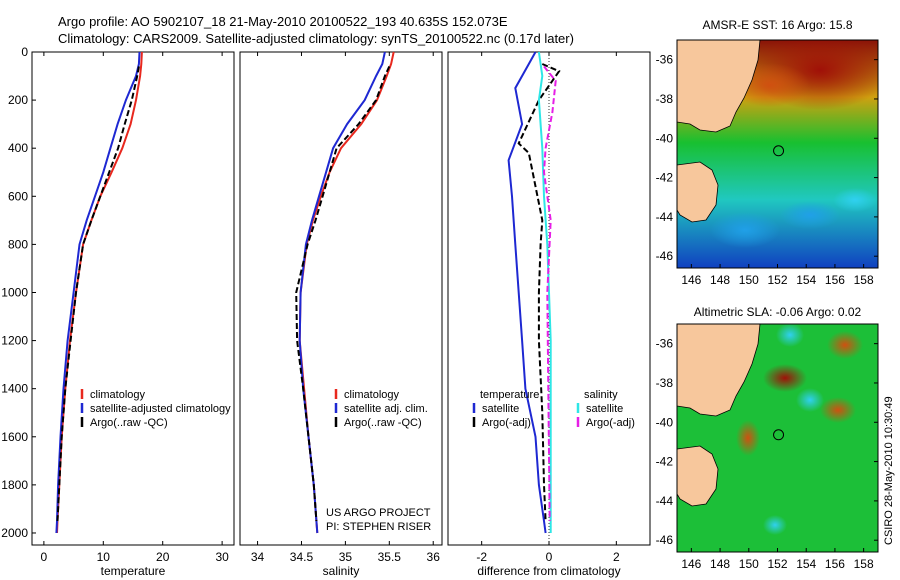 The image size is (900, 580). What do you see at coordinates (163, 557) in the screenshot?
I see `x-tick-label: 20` at bounding box center [163, 557].